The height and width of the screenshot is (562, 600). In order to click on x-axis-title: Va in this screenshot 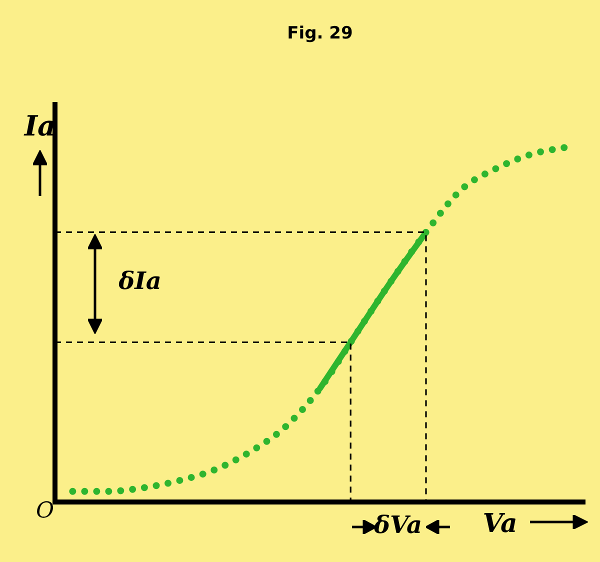, I will do `click(500, 523)`.